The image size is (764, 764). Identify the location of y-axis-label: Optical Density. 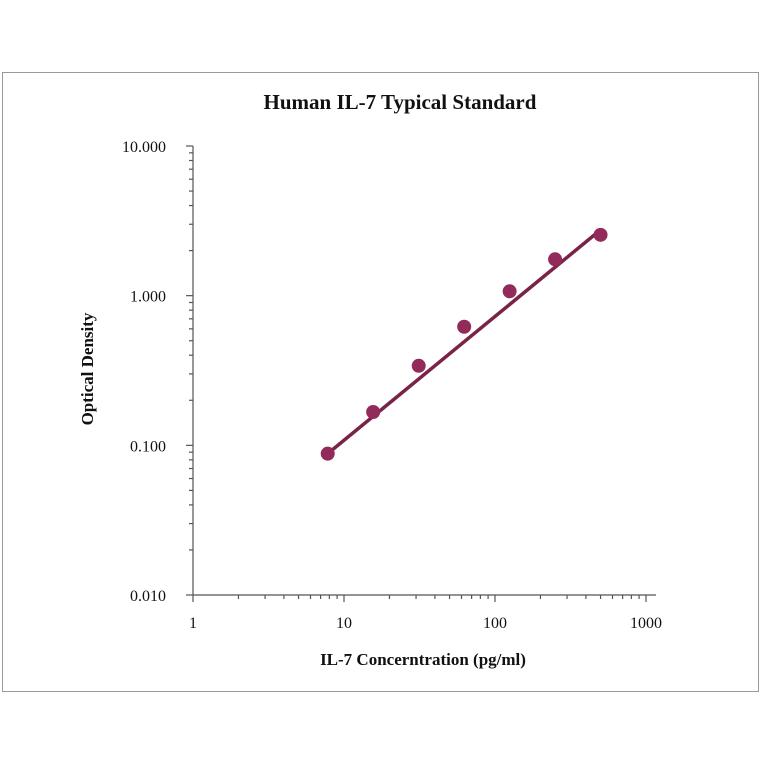
(87, 368).